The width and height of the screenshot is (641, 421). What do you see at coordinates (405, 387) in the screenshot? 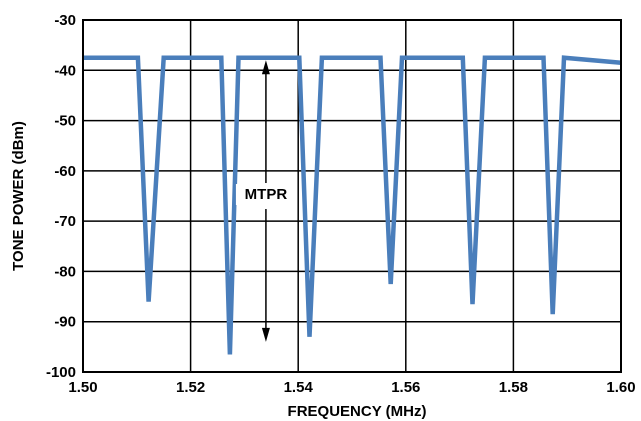
I see `x-tick-label: 1.56` at bounding box center [405, 387].